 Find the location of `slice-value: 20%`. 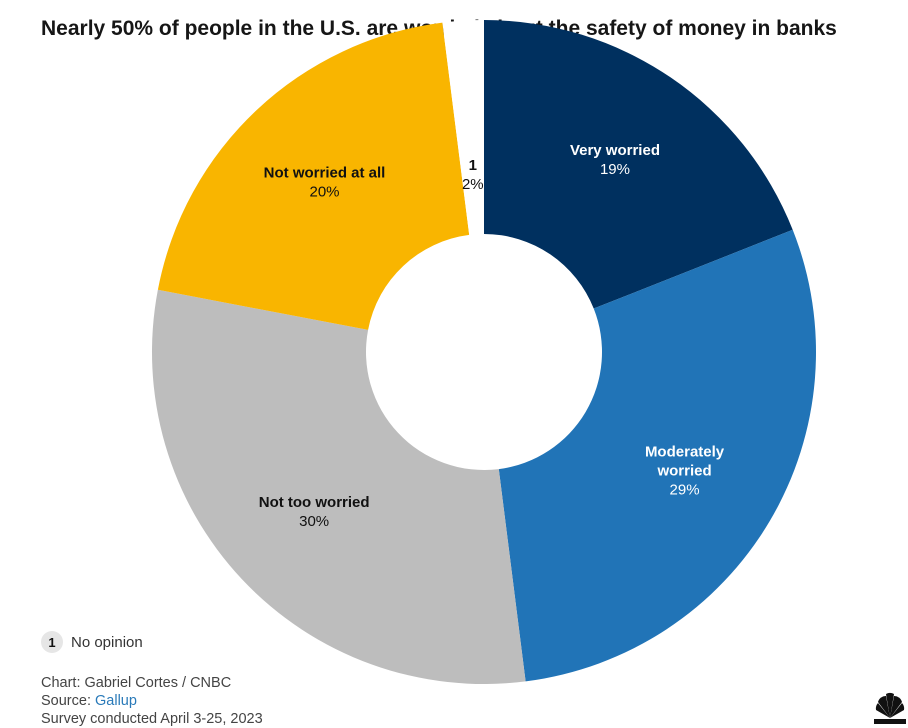

slice-value: 20% is located at coordinates (324, 192).